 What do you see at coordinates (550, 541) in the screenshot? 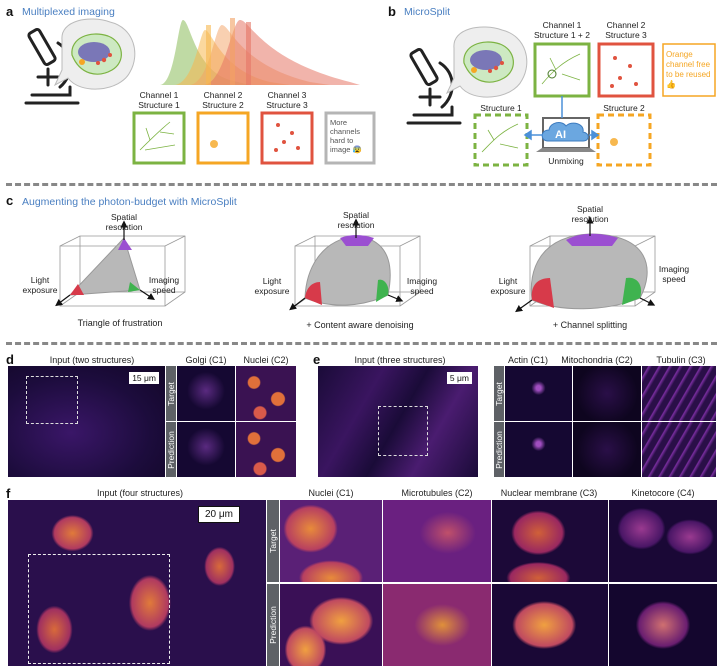
I see `f-target-c3` at bounding box center [550, 541].